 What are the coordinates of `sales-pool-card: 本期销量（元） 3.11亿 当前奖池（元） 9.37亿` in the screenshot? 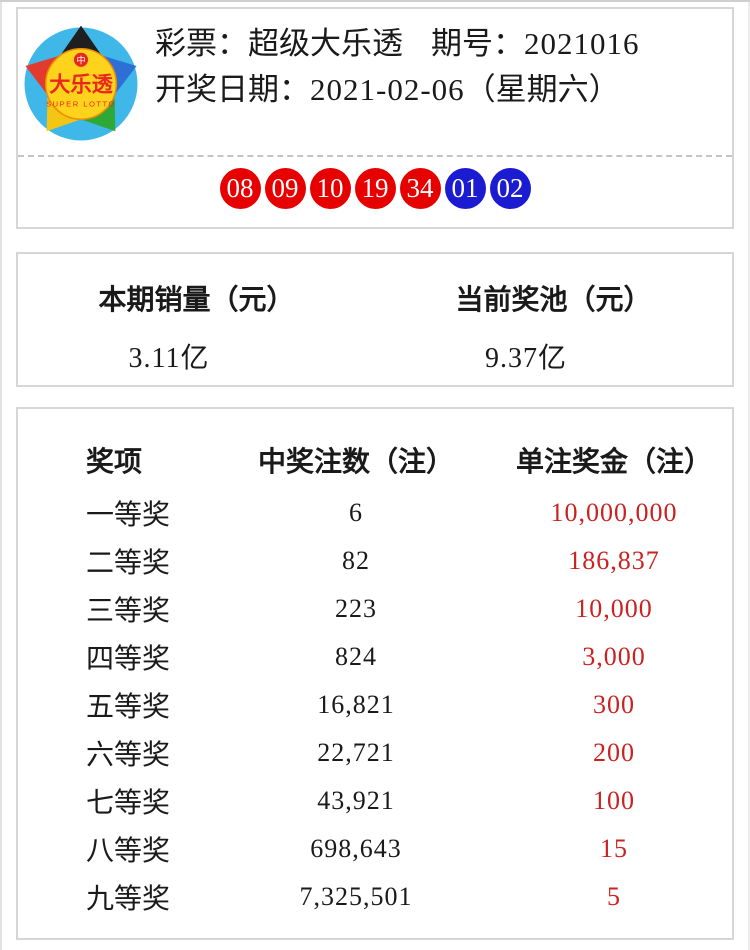 It's located at (375, 319).